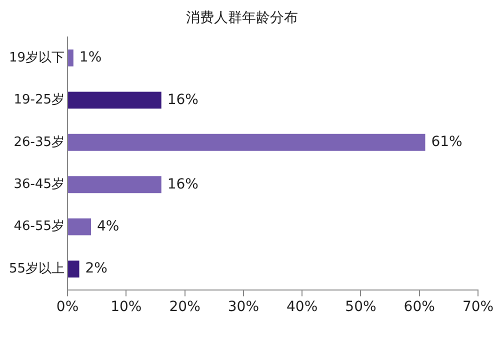 The height and width of the screenshot is (341, 500). I want to click on chart-title: 消费人群年龄分布, so click(242, 18).